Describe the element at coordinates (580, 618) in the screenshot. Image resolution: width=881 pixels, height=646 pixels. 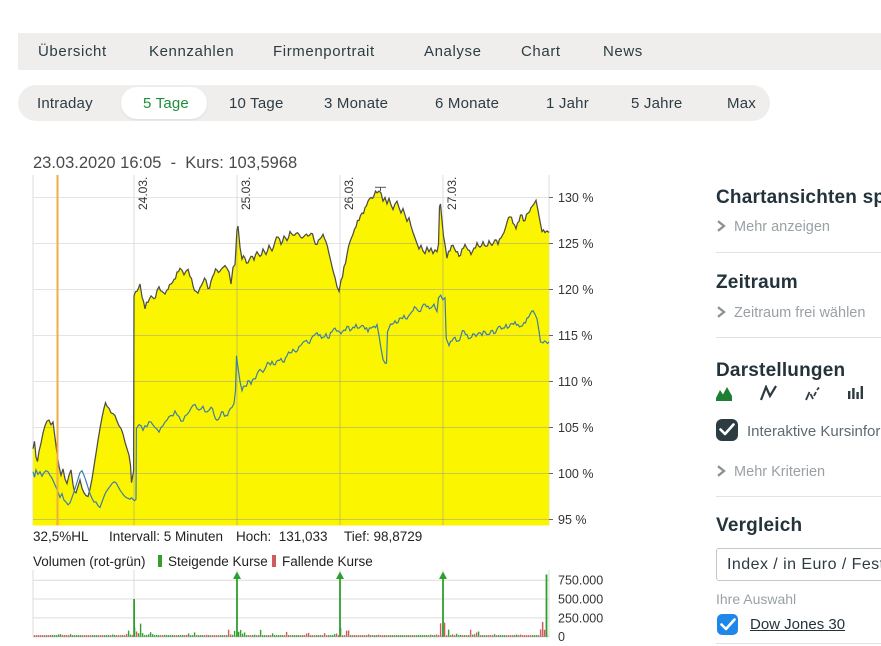
I see `svg-text: 250.000` at that location.